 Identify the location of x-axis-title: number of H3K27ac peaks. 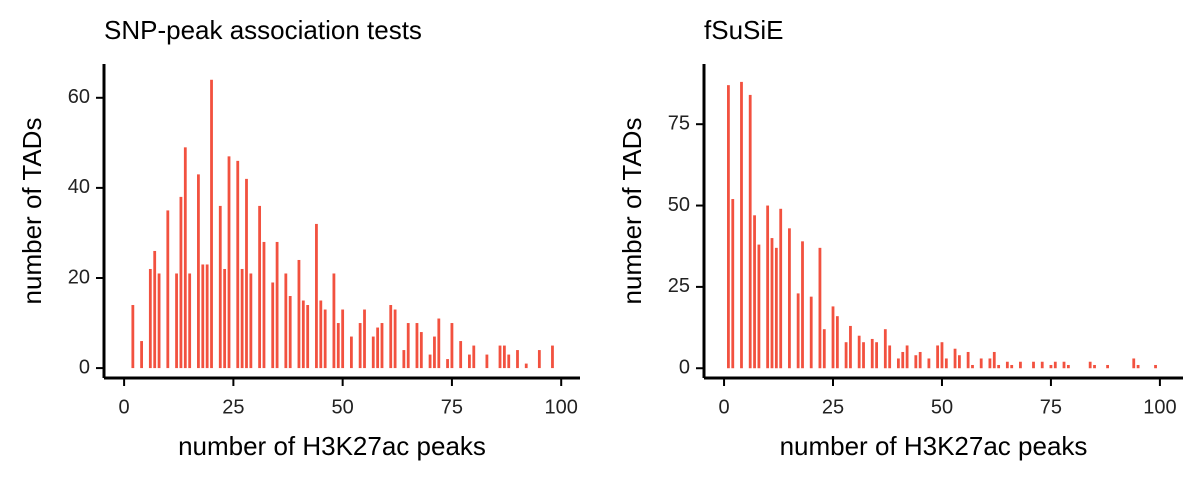
(934, 446).